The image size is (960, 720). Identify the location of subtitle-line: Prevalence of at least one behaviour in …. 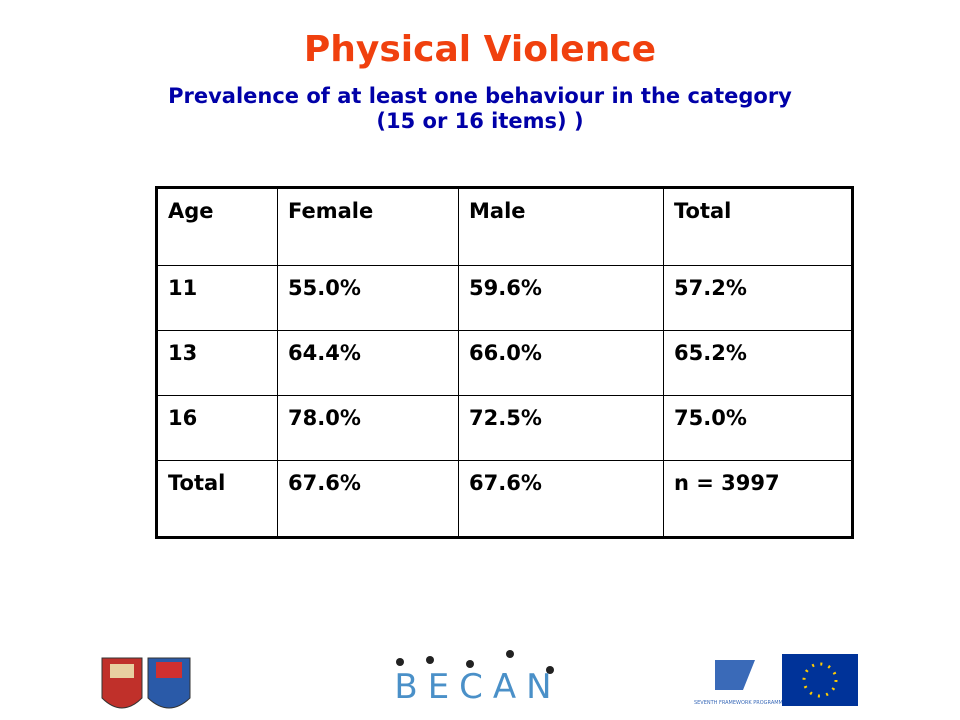
(480, 96).